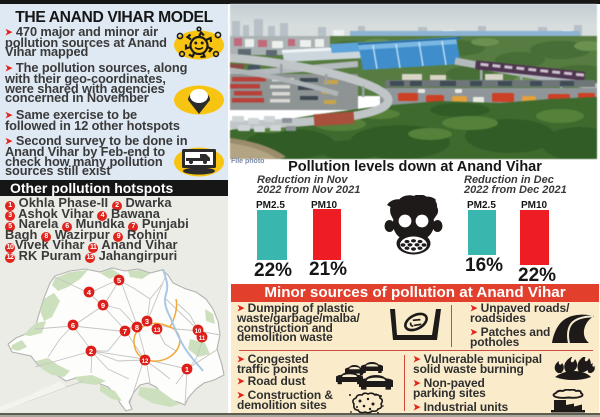 Image resolution: width=600 pixels, height=417 pixels. I want to click on svg-text: 10, so click(198, 332).